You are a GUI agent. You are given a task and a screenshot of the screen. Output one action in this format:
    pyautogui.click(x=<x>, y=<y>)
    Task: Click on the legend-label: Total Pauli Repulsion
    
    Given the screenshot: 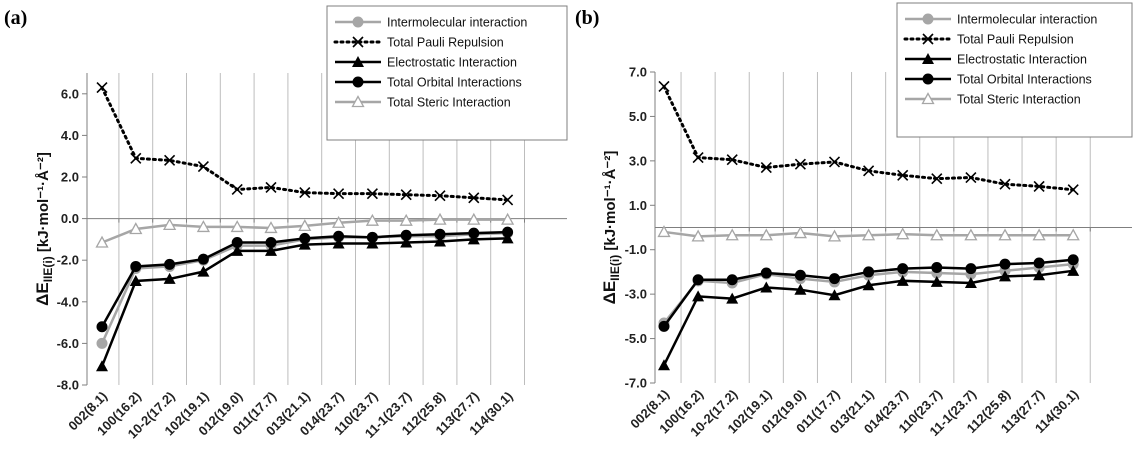 What is the action you would take?
    pyautogui.click(x=445, y=43)
    